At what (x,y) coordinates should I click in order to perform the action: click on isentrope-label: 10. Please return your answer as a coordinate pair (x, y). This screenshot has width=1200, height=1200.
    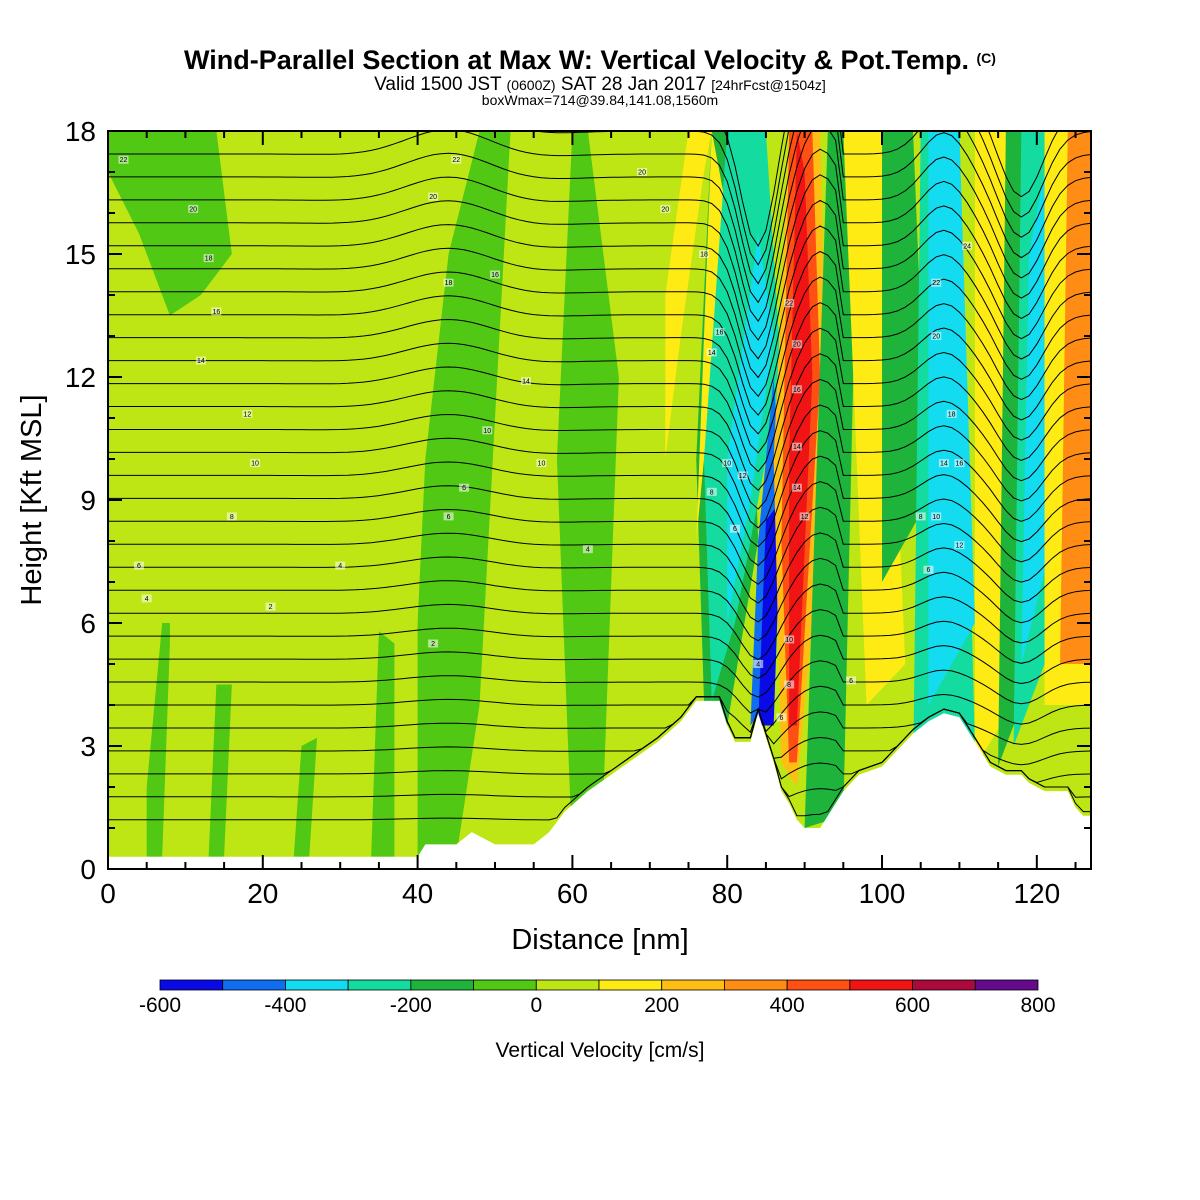
    Looking at the image, I should click on (255, 463).